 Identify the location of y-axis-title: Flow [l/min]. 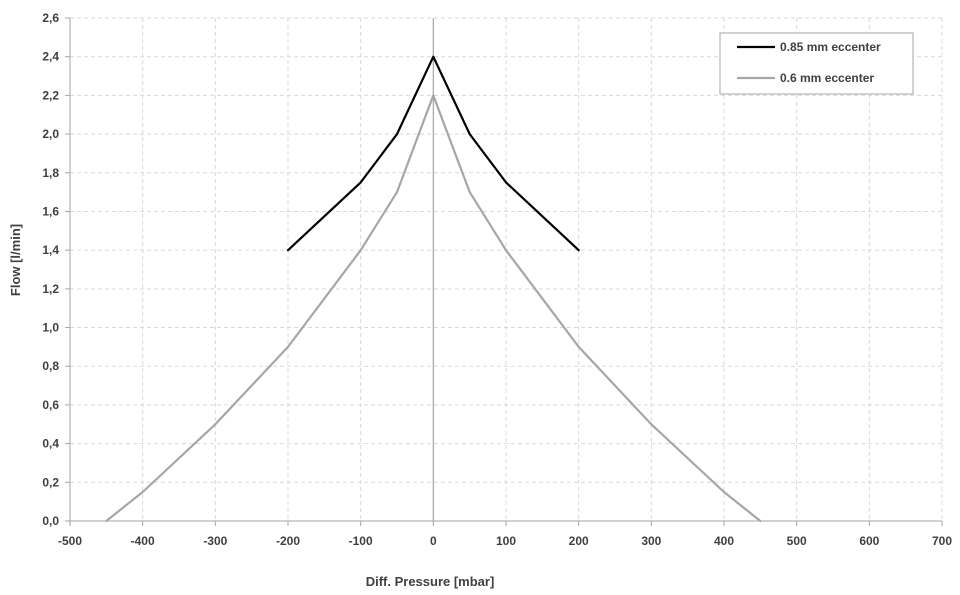
(15, 260).